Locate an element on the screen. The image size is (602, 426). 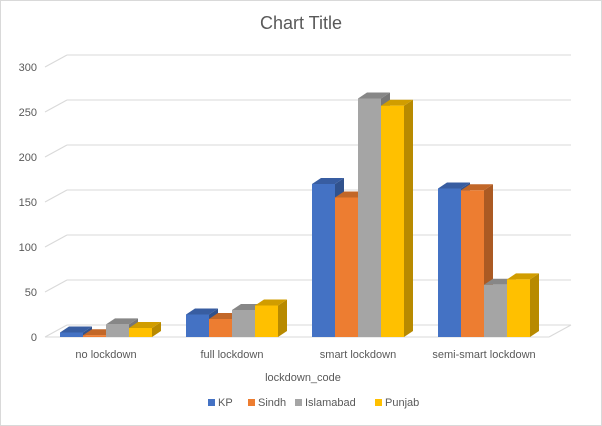
legend-item-kp: KP is located at coordinates (220, 403).